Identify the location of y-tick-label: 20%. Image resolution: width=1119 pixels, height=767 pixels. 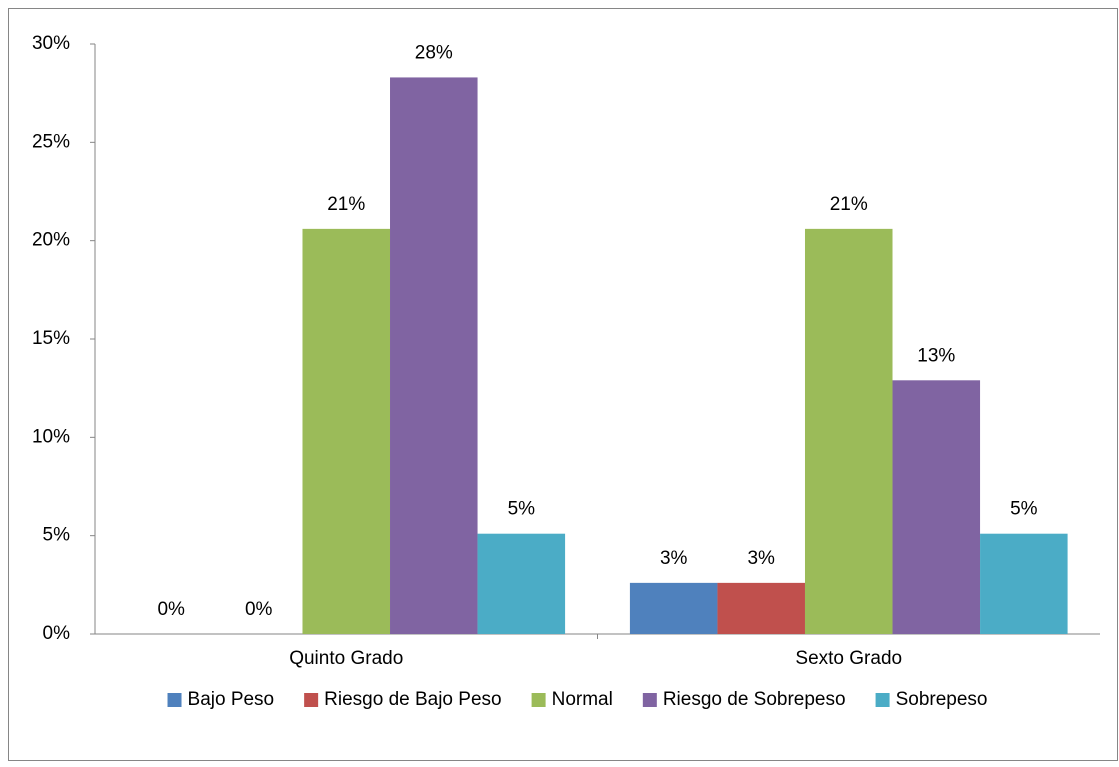
(51, 240).